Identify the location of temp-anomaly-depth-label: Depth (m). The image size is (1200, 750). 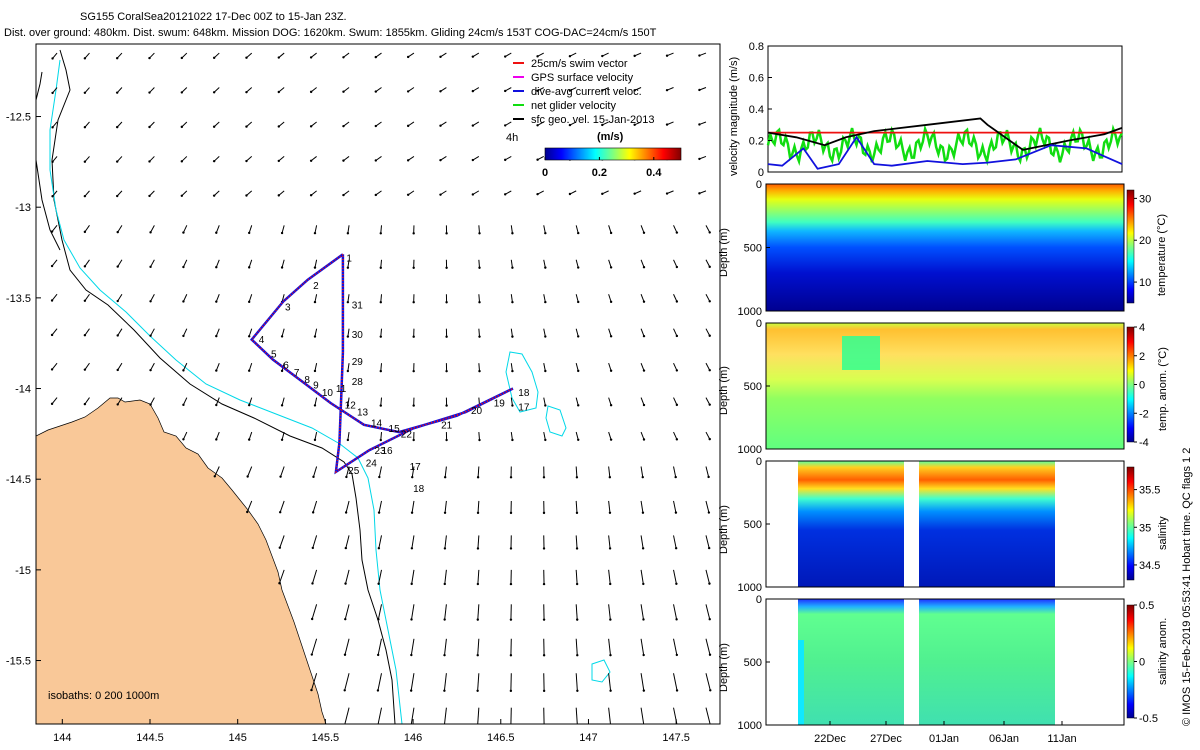
(724, 390).